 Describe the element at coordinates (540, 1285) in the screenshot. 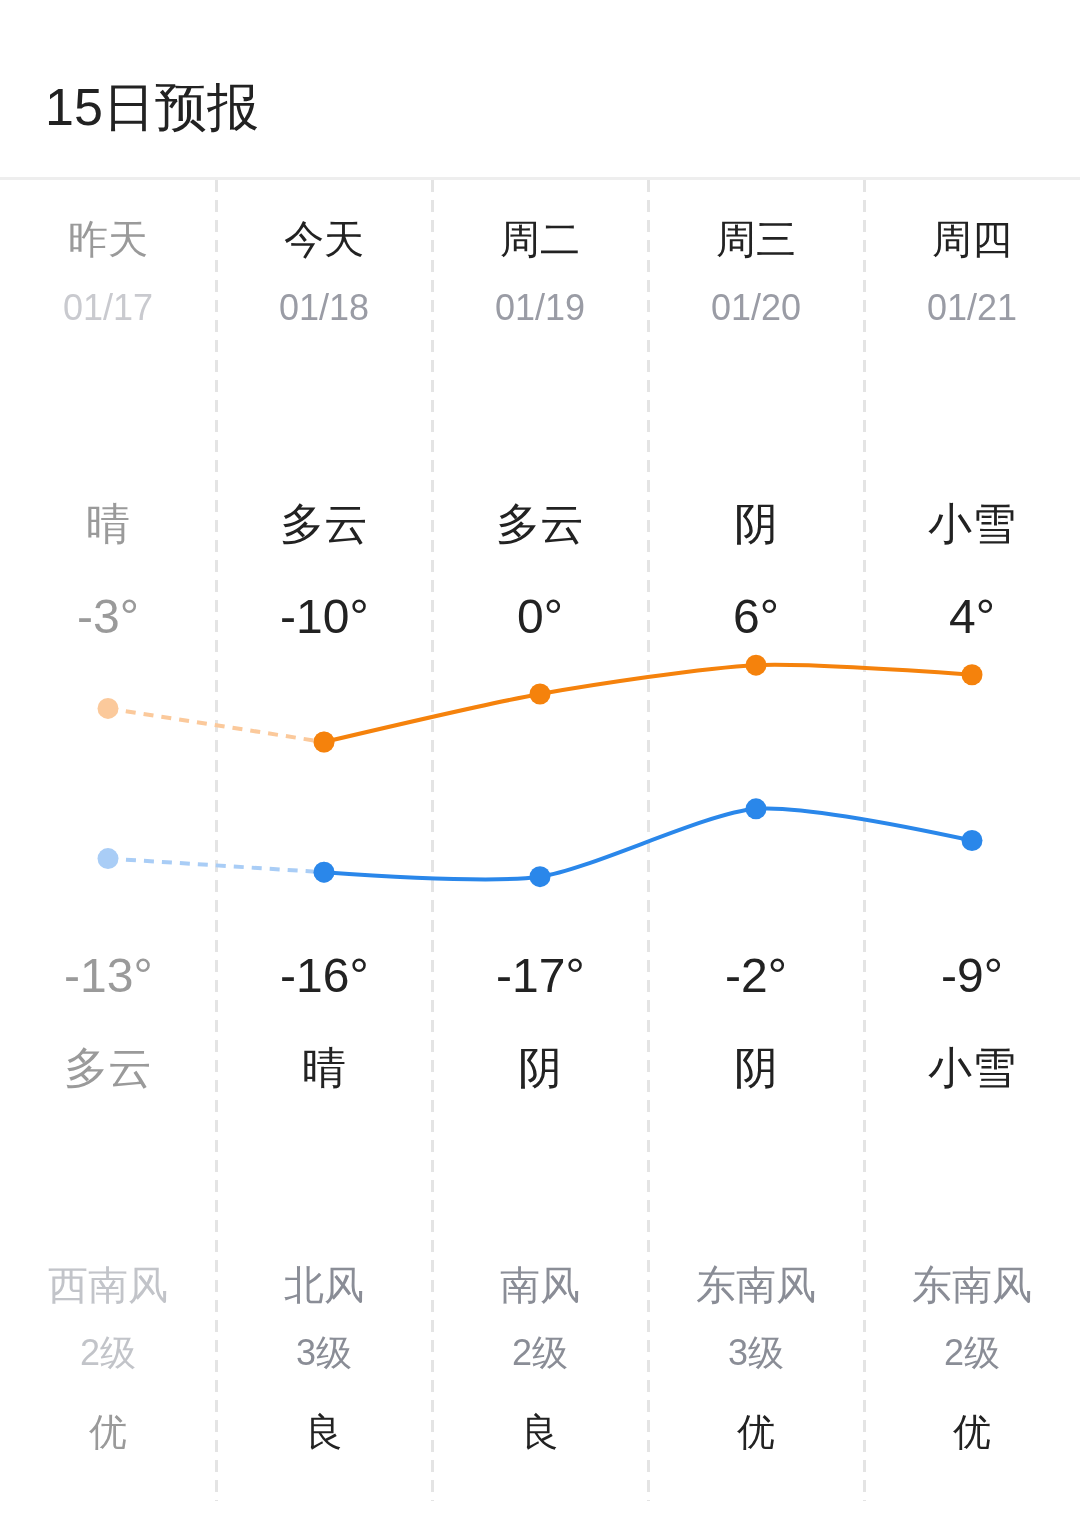

I see `annotation: 南风` at that location.